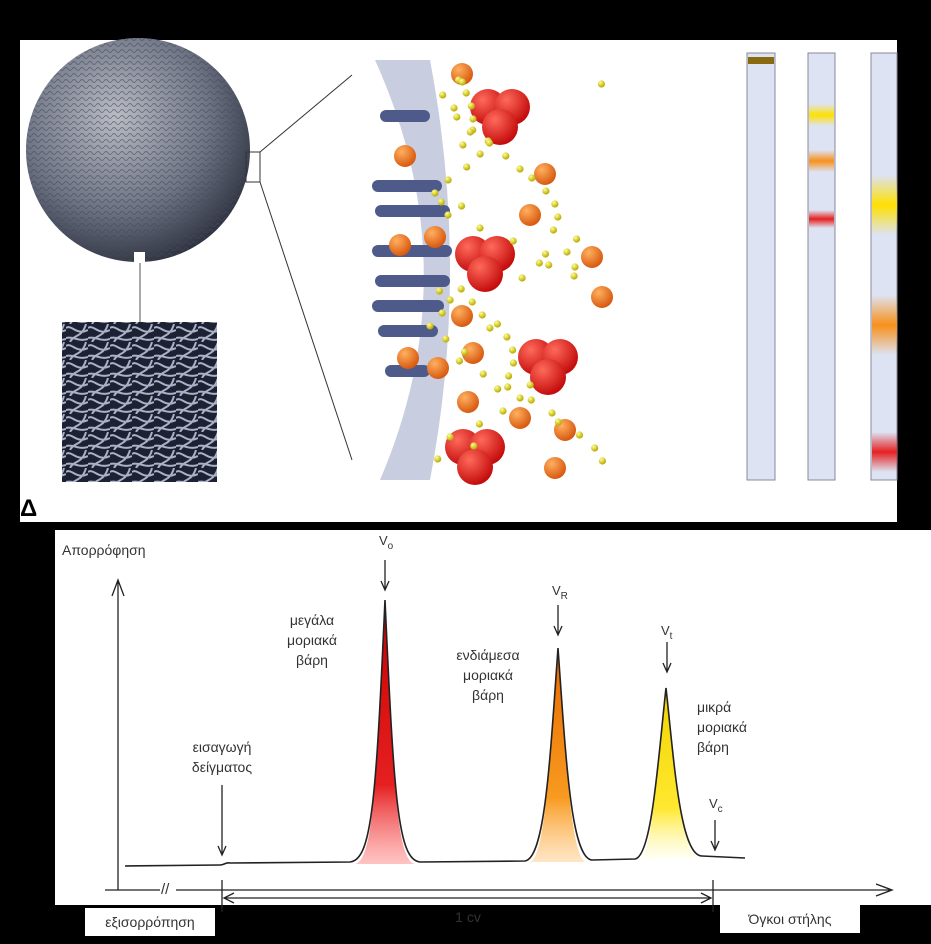 Image resolution: width=931 pixels, height=944 pixels. Describe the element at coordinates (139, 402) in the screenshot. I see `sem-image` at that location.